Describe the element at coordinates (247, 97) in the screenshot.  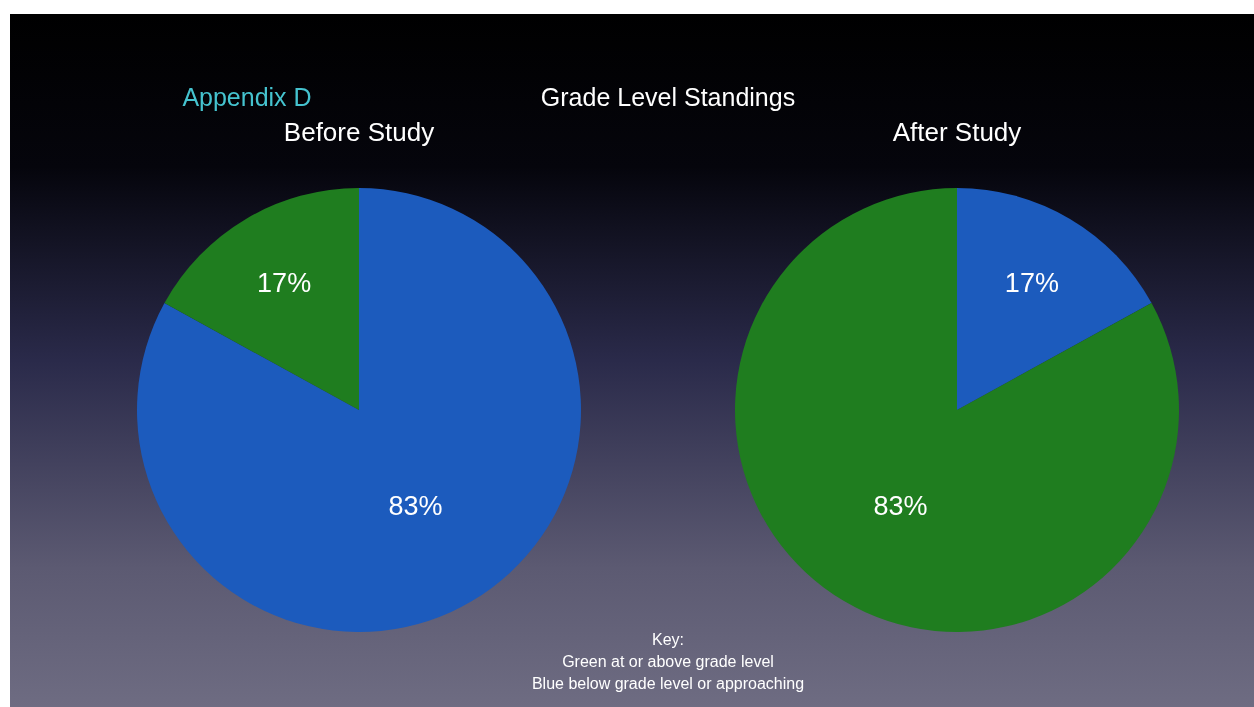
I see `text: Appendix D` at that location.